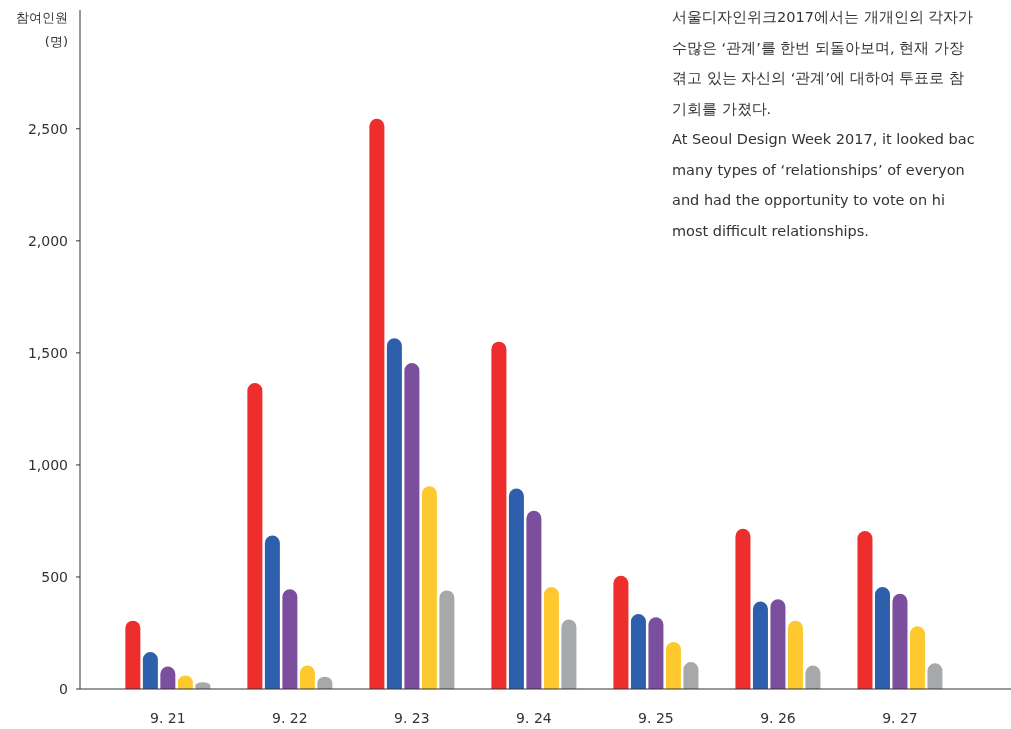  What do you see at coordinates (54, 576) in the screenshot?
I see `y-tick-label: 500` at bounding box center [54, 576].